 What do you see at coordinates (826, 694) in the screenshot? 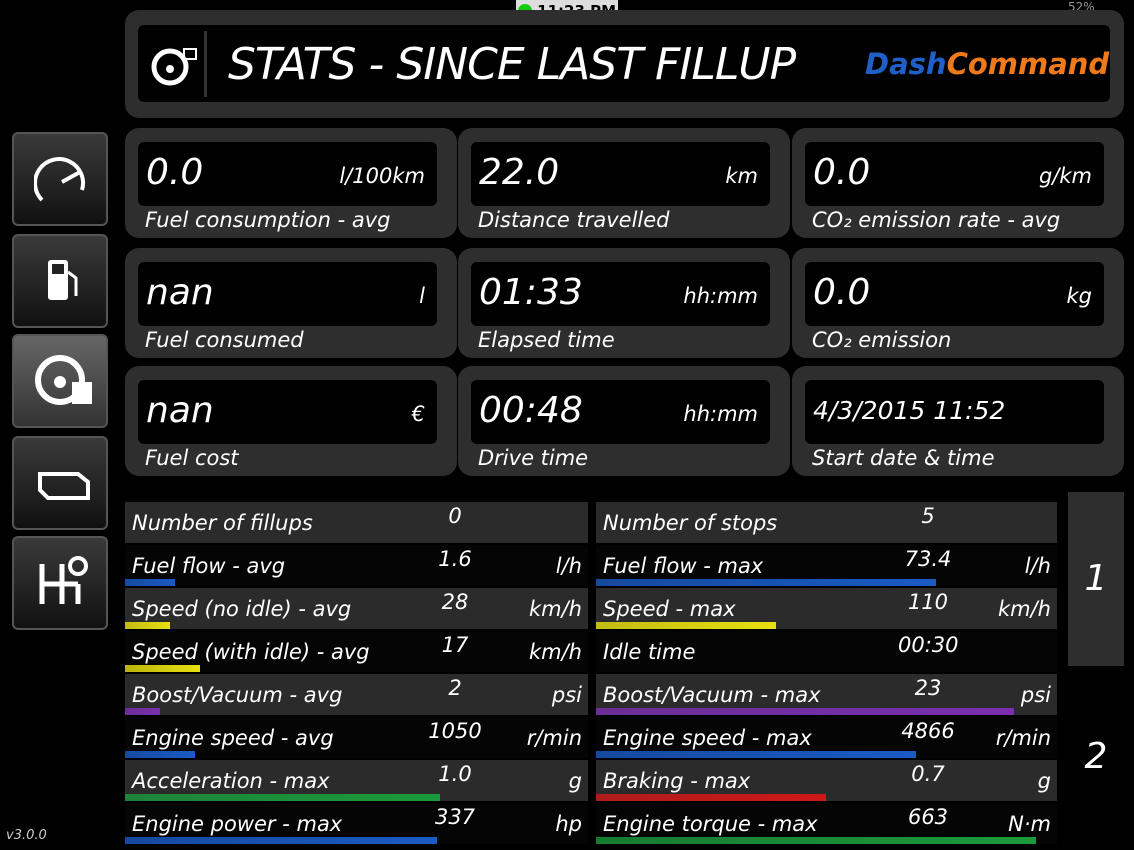
I see `stat-row: Boost/Vacuum - max 23 psi` at bounding box center [826, 694].